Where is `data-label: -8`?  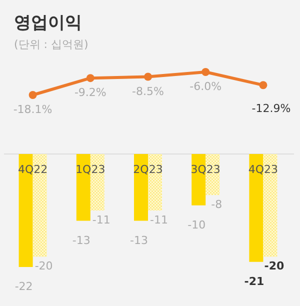 data-label: -8 is located at coordinates (216, 205).